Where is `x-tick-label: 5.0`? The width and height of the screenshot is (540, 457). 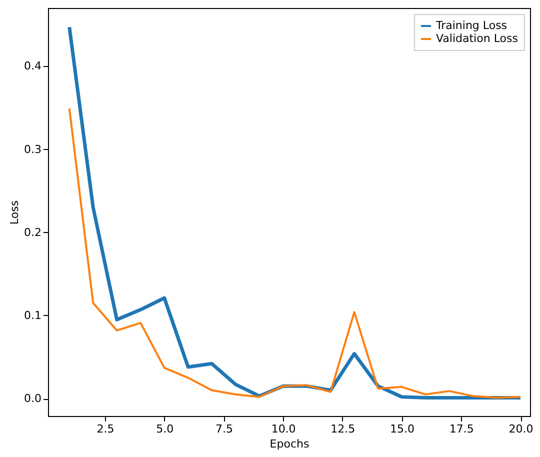
x-tick-label: 5.0 is located at coordinates (165, 429).